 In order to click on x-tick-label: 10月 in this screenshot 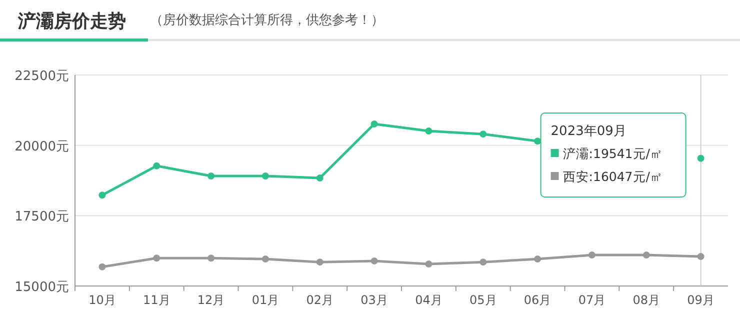, I will do `click(102, 300)`.